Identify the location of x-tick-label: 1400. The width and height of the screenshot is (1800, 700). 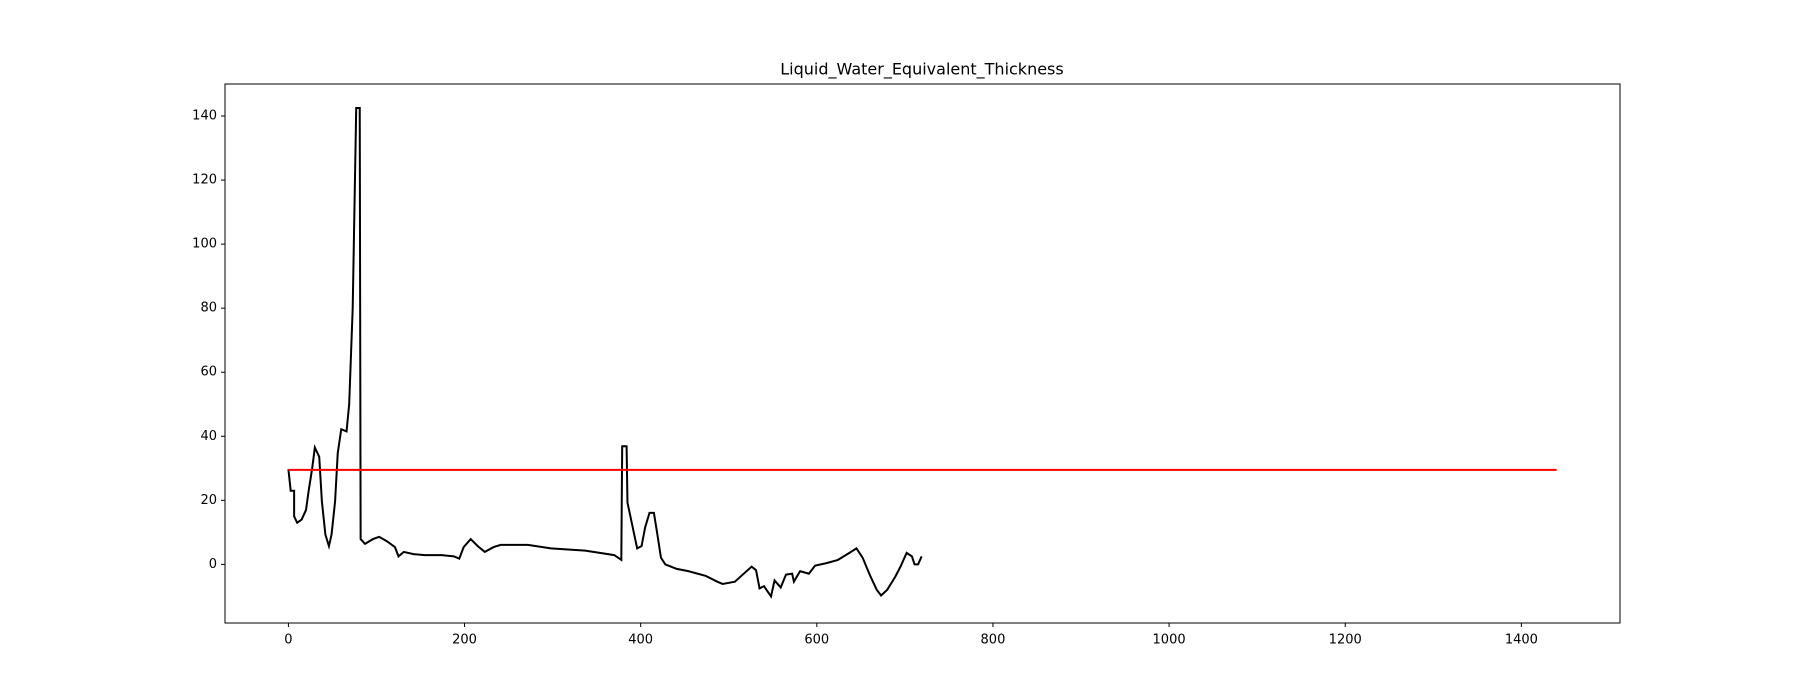
(1521, 640).